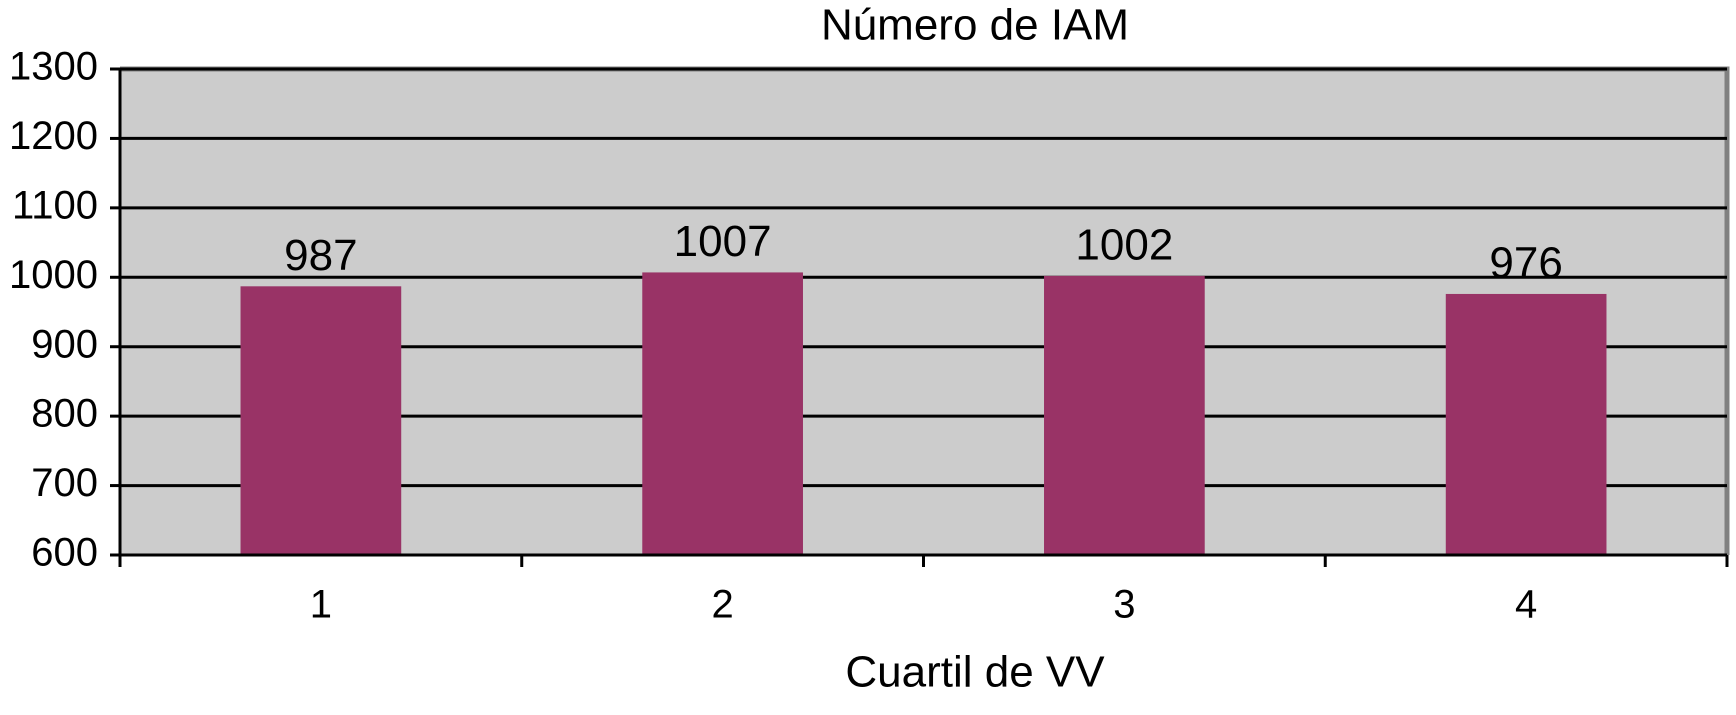 The width and height of the screenshot is (1736, 715). Describe the element at coordinates (723, 241) in the screenshot. I see `data-label: 1007` at that location.